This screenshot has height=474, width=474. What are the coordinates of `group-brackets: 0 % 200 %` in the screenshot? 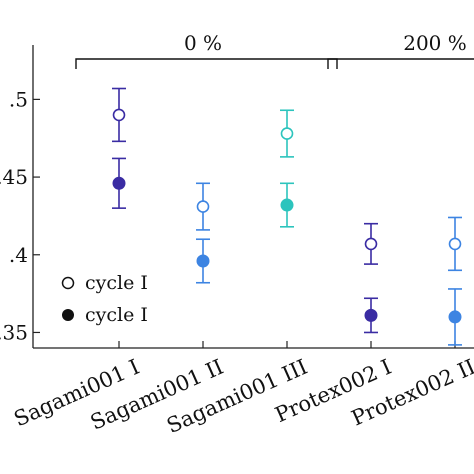 It's located at (274, 50).